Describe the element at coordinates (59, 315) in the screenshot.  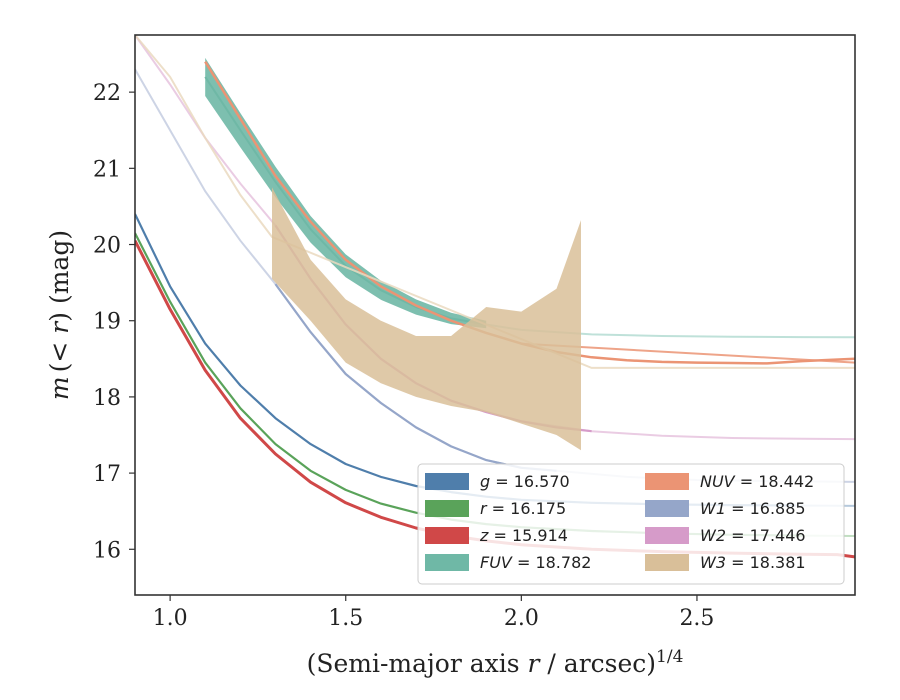
I see `y-axis-label: m(< r) (mag)` at that location.